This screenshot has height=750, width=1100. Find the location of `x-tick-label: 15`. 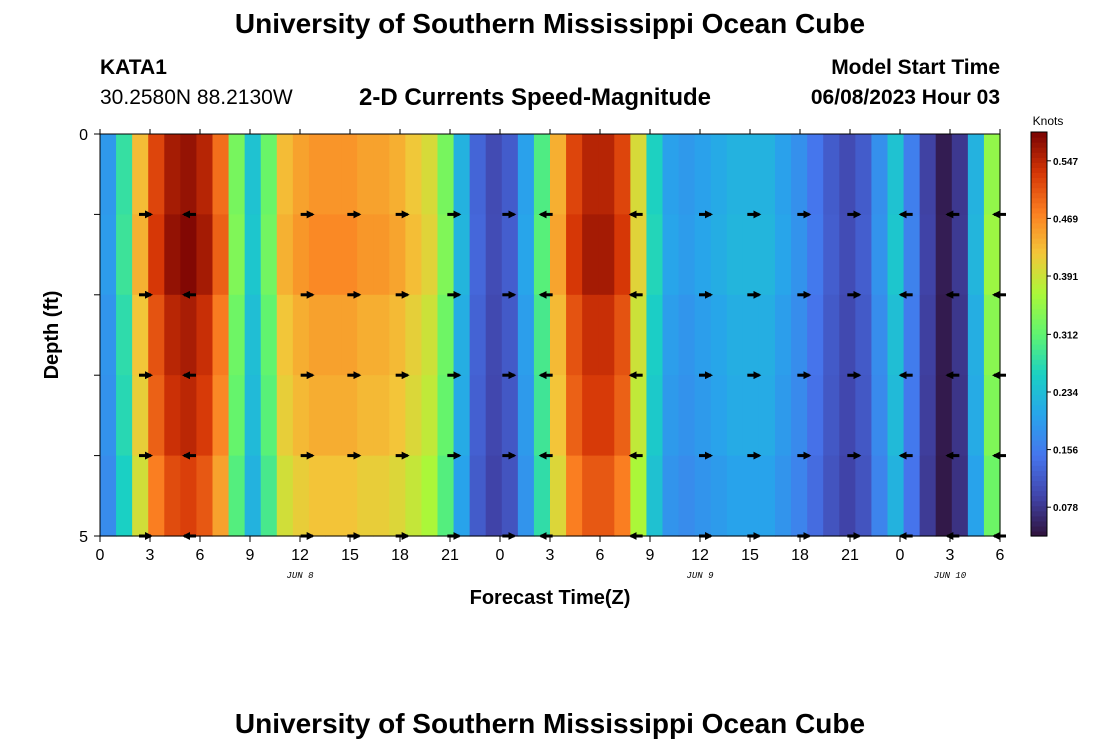

x-tick-label: 15 is located at coordinates (750, 555).